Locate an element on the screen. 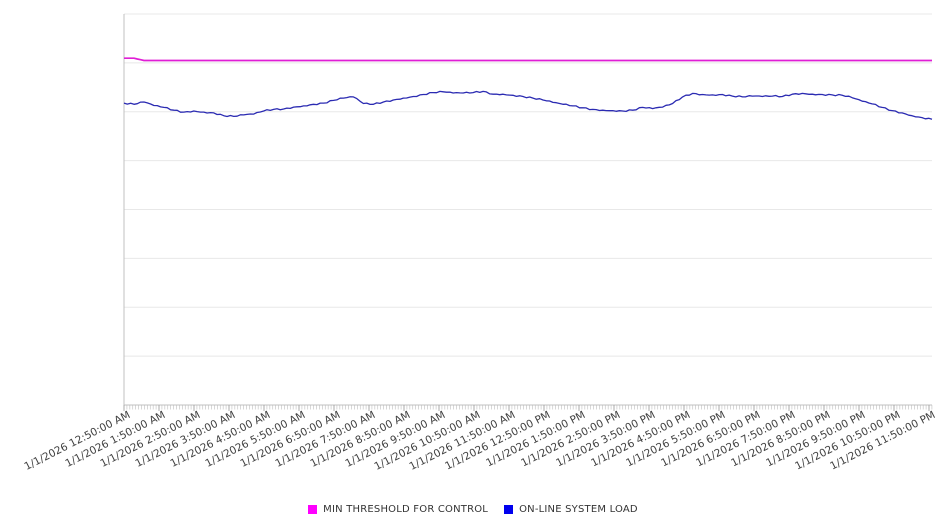 The width and height of the screenshot is (946, 526). legend-item-min-threshold: MIN THRESHOLD FOR CONTROL is located at coordinates (398, 509).